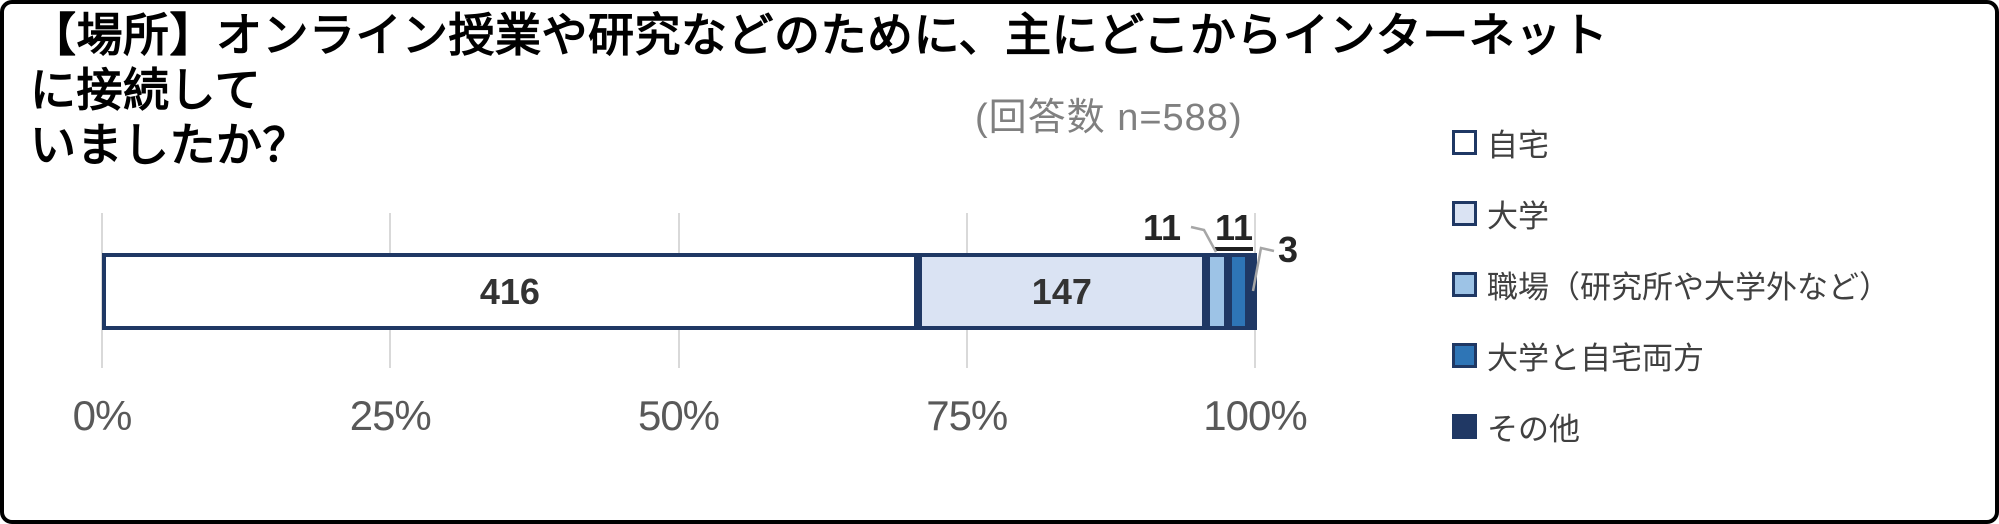  What do you see at coordinates (967, 415) in the screenshot?
I see `x-tick-label-75%: 75%` at bounding box center [967, 415].